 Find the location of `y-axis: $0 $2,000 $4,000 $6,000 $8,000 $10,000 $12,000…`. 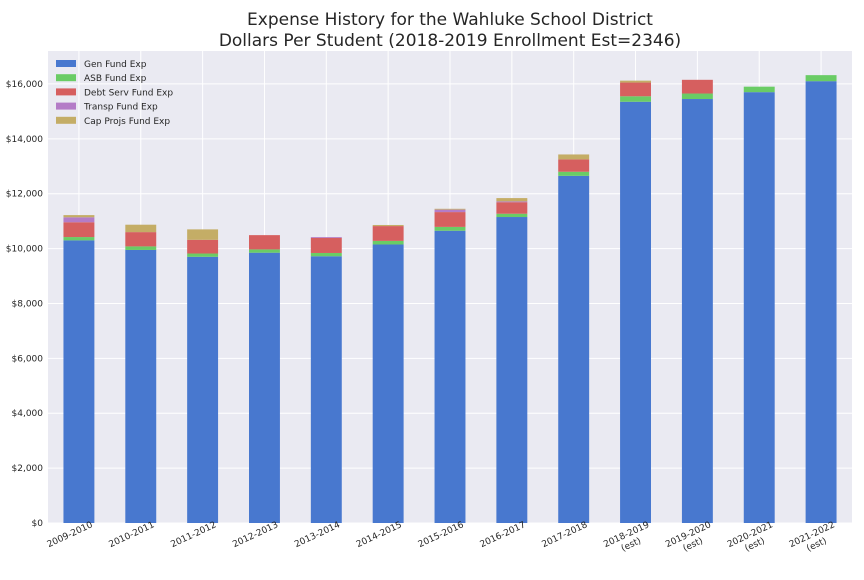

y-axis: $0 $2,000 $4,000 $6,000 $8,000 $10,000 $12,000… is located at coordinates (24, 304).